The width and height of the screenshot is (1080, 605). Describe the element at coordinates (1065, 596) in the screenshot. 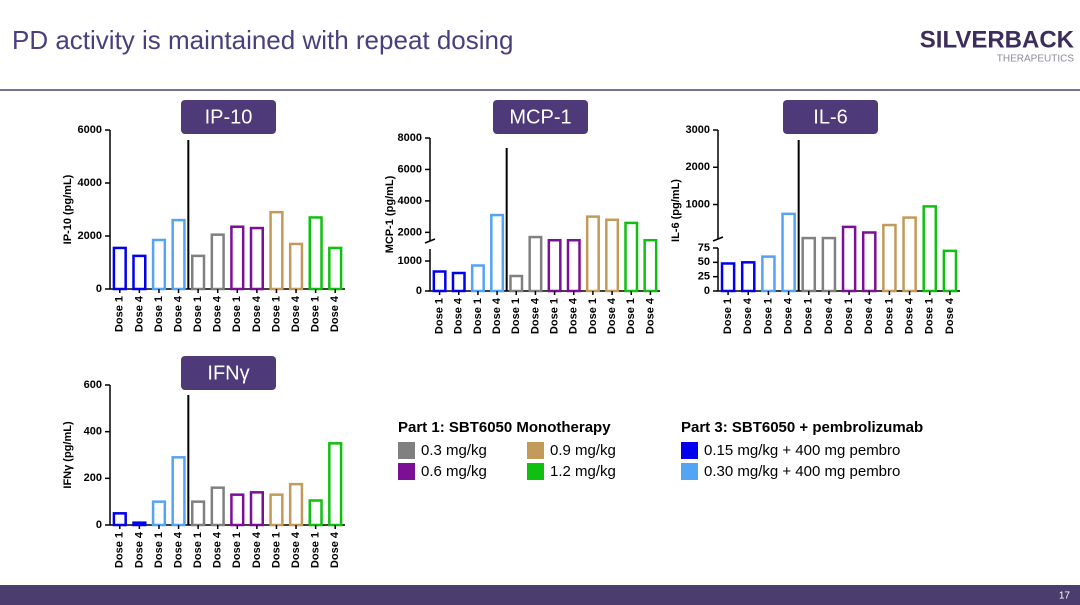

I see `page-number: 17` at that location.